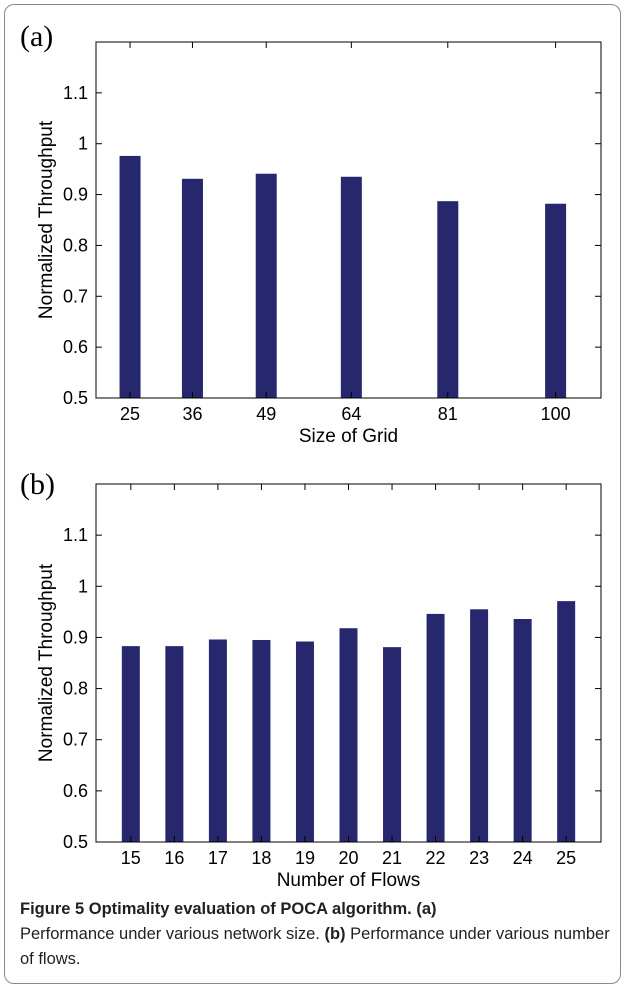  Describe the element at coordinates (37, 484) in the screenshot. I see `panel-label-b: (b)` at that location.